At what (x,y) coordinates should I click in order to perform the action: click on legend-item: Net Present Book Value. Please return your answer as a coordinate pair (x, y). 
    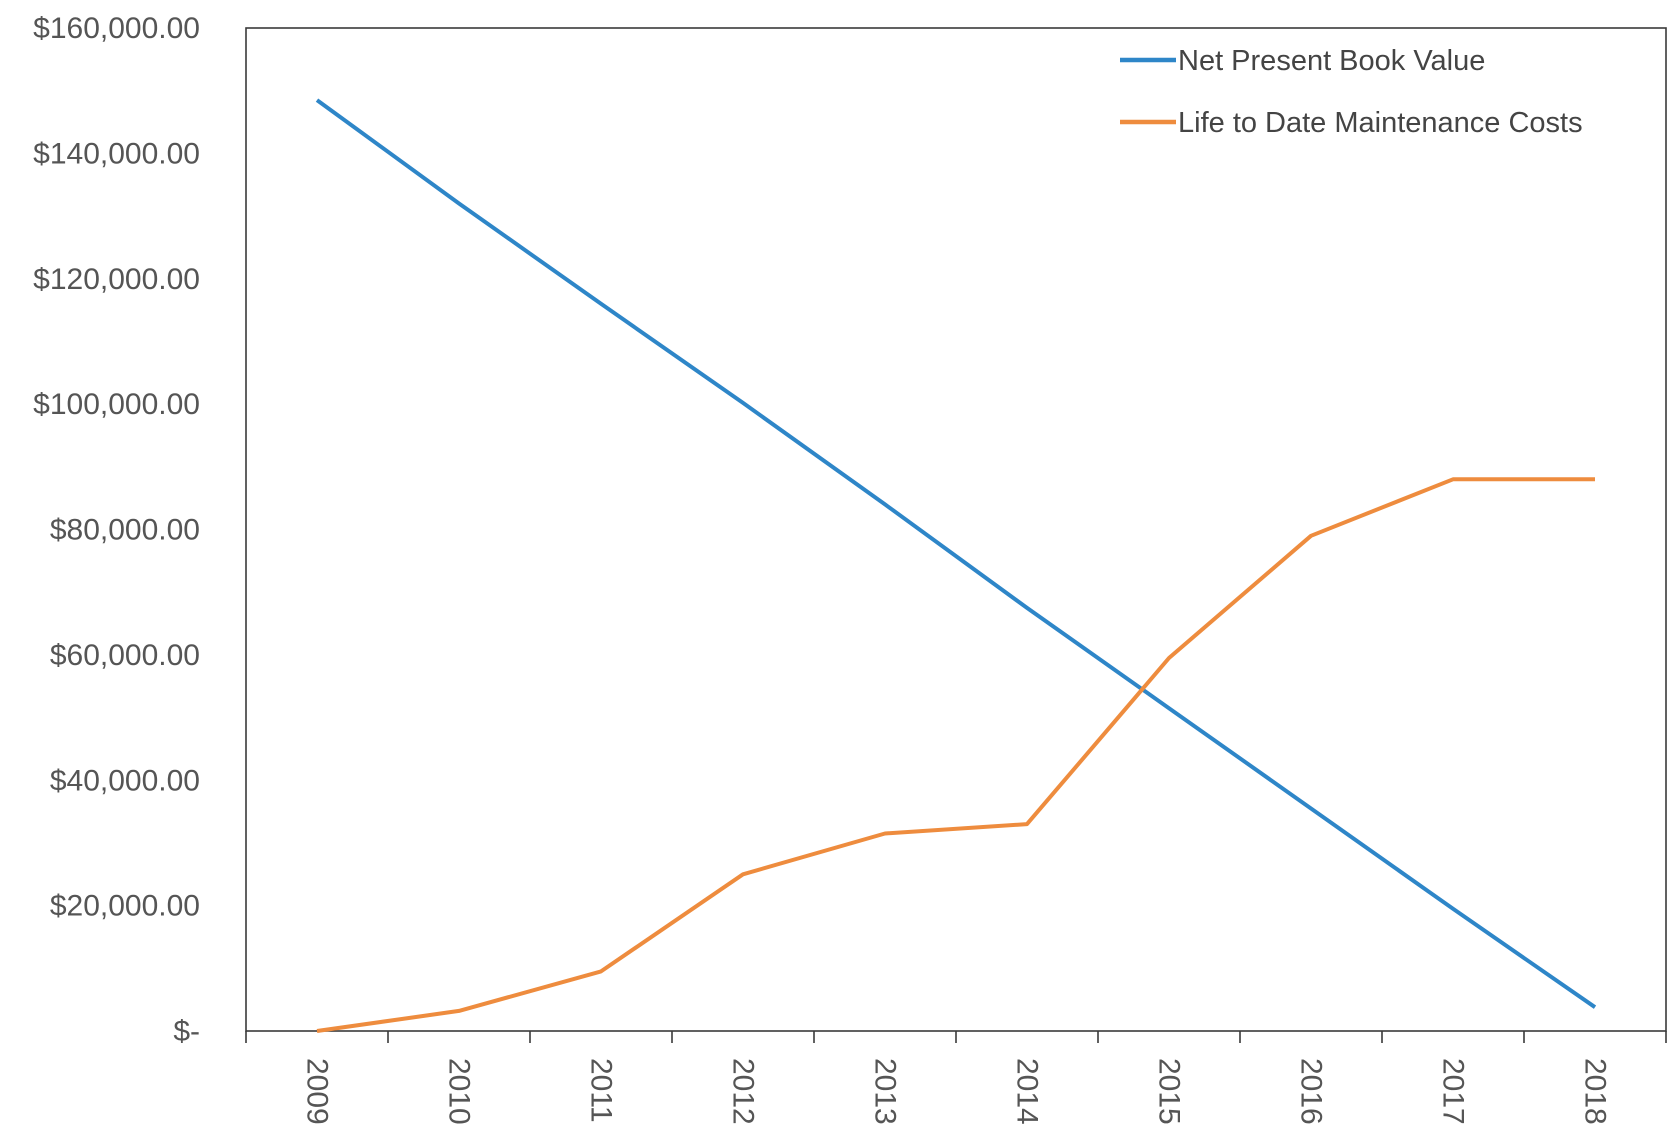
    Looking at the image, I should click on (1302, 61).